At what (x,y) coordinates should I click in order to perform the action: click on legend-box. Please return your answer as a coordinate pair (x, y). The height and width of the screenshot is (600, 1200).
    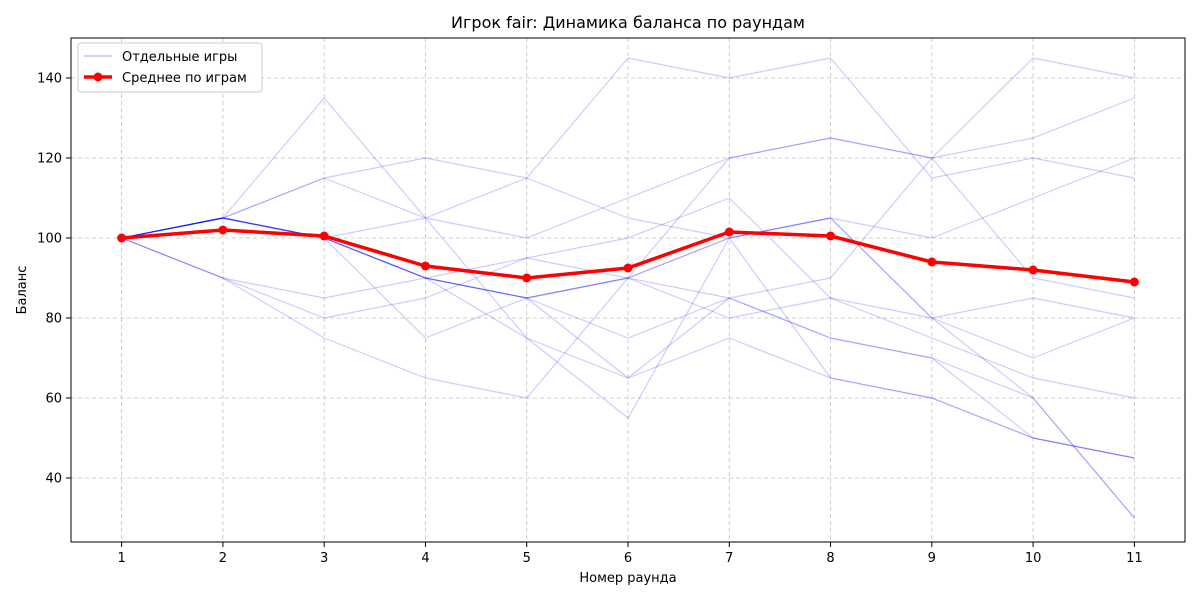
    Looking at the image, I should click on (170, 67).